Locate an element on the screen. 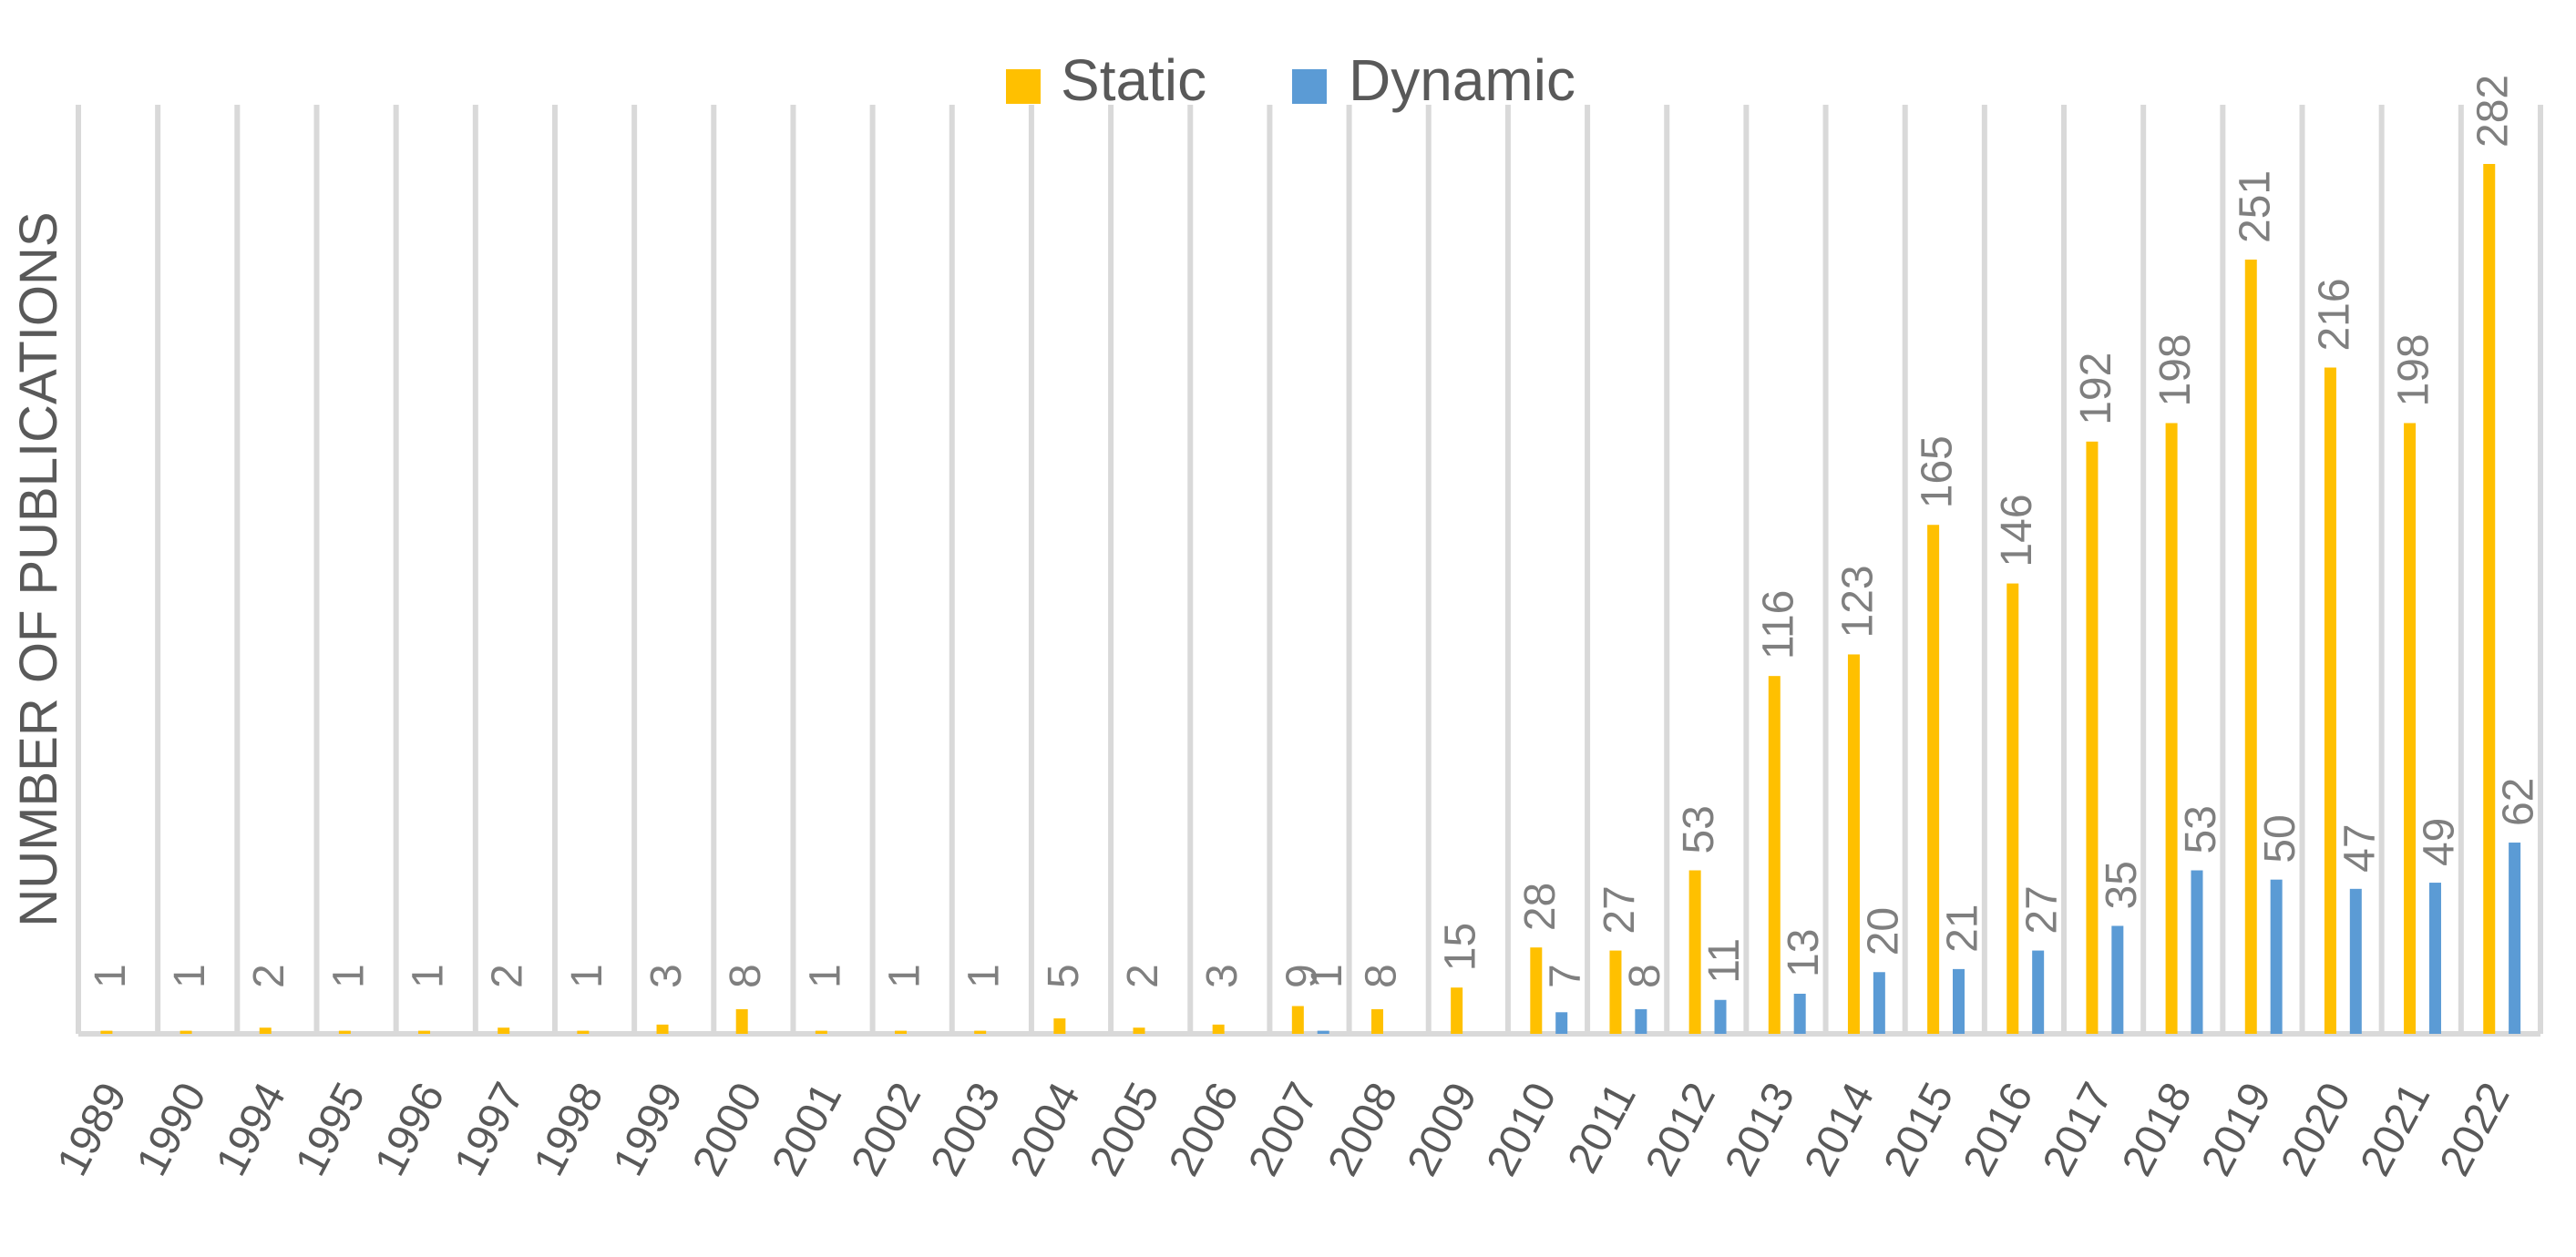  bar-static-2010 is located at coordinates (1537, 990).